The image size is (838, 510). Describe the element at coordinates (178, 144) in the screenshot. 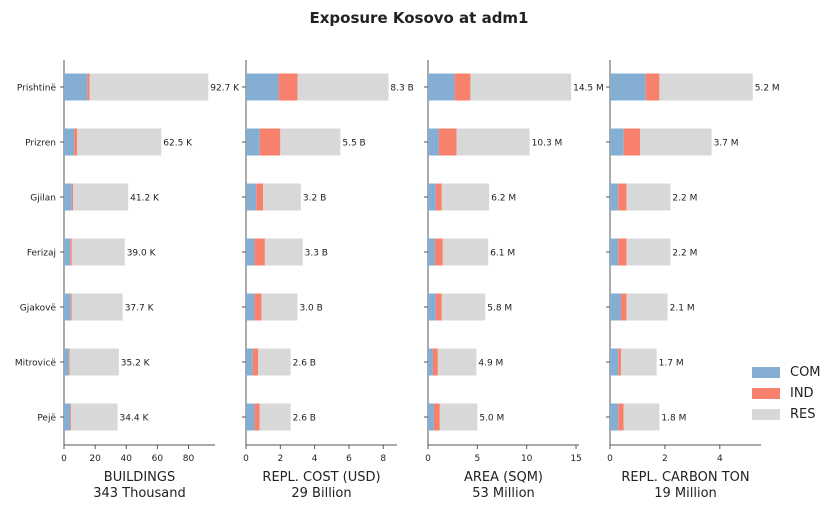

I see `data-label: 62.5 K` at that location.